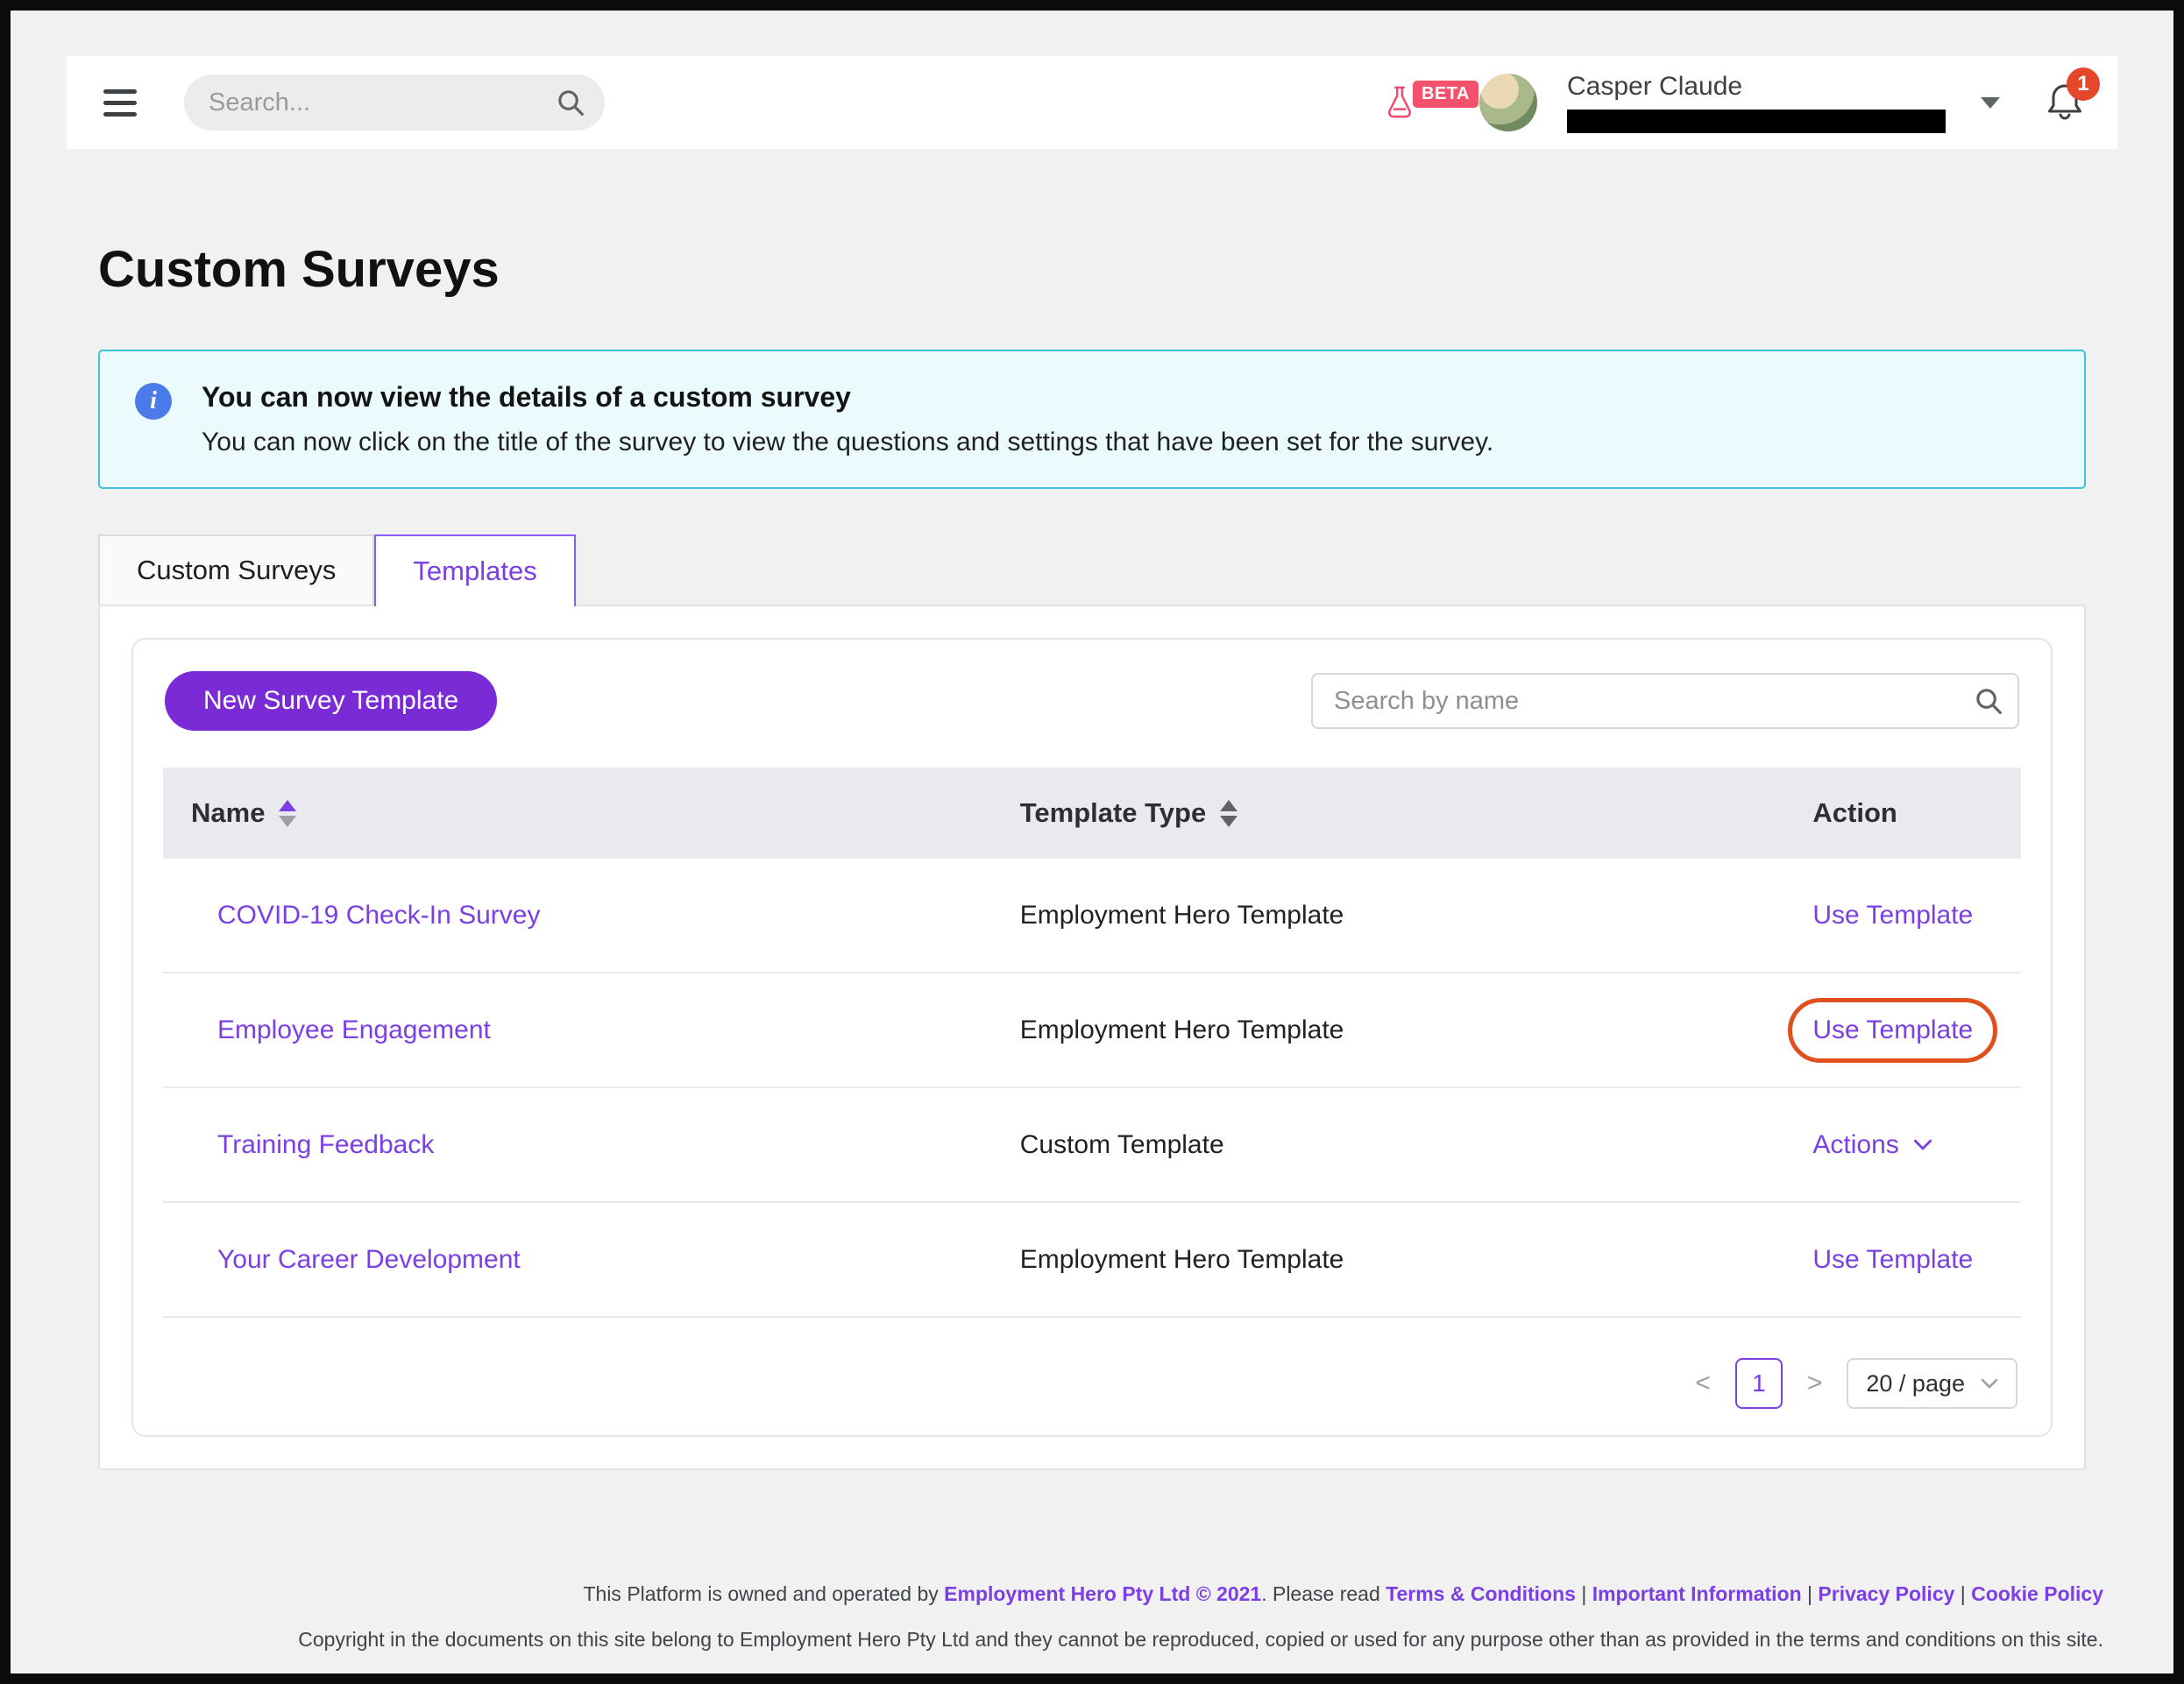  What do you see at coordinates (1445, 94) in the screenshot?
I see `beta-badge: BETA` at bounding box center [1445, 94].